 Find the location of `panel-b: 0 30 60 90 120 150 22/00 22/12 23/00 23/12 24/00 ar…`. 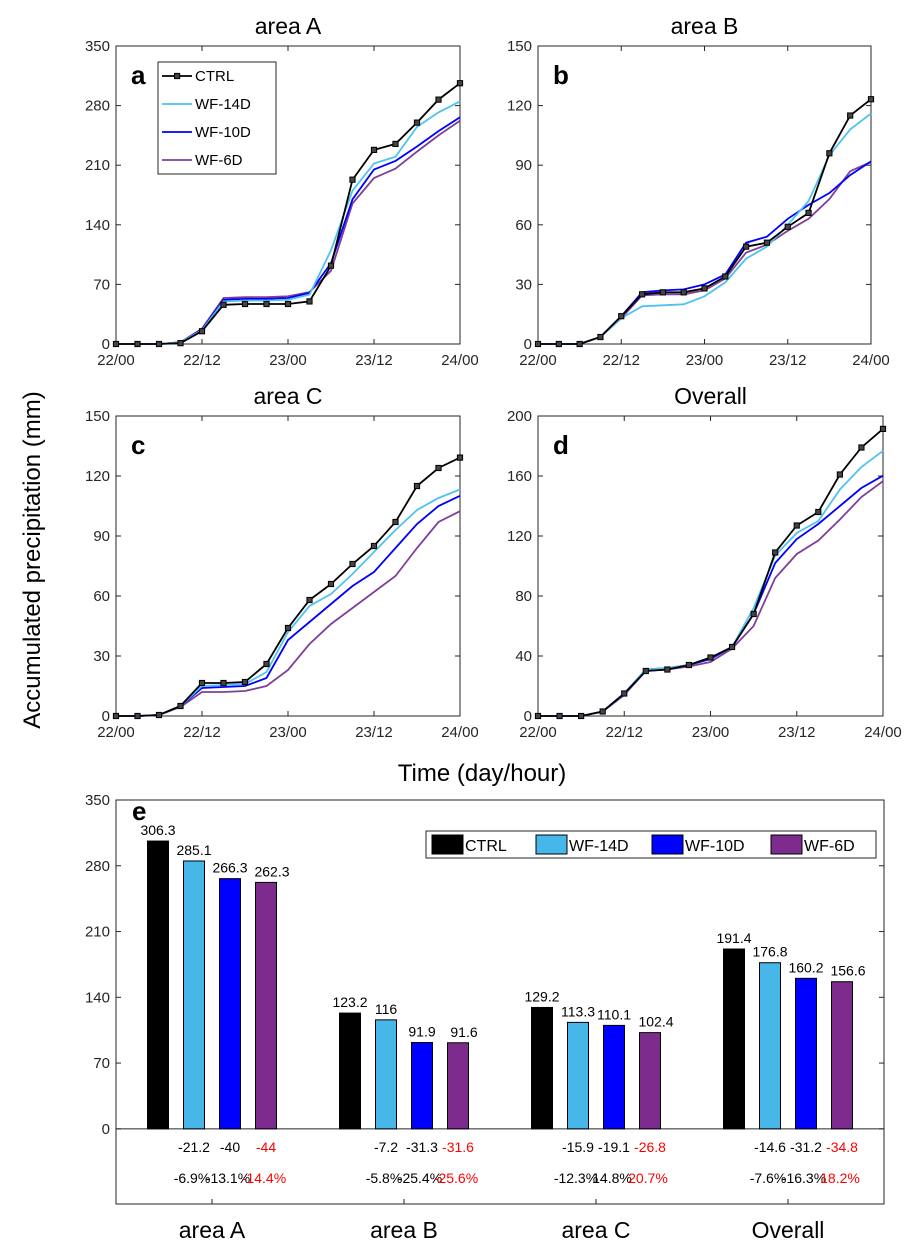

panel-b: 0 30 60 90 120 150 22/00 22/12 23/00 23/12 24/00 ar… is located at coordinates (698, 191).